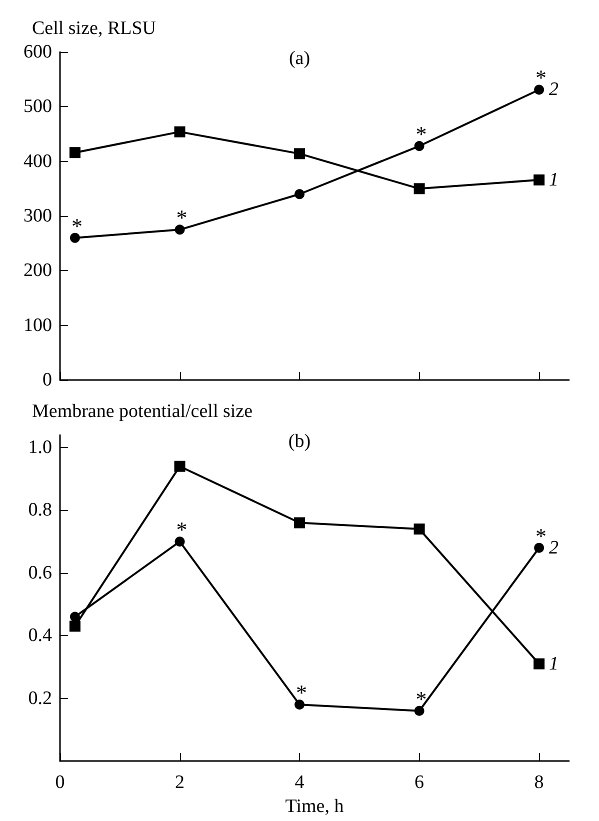  Describe the element at coordinates (38, 271) in the screenshot. I see `y-tick-label: 200` at that location.